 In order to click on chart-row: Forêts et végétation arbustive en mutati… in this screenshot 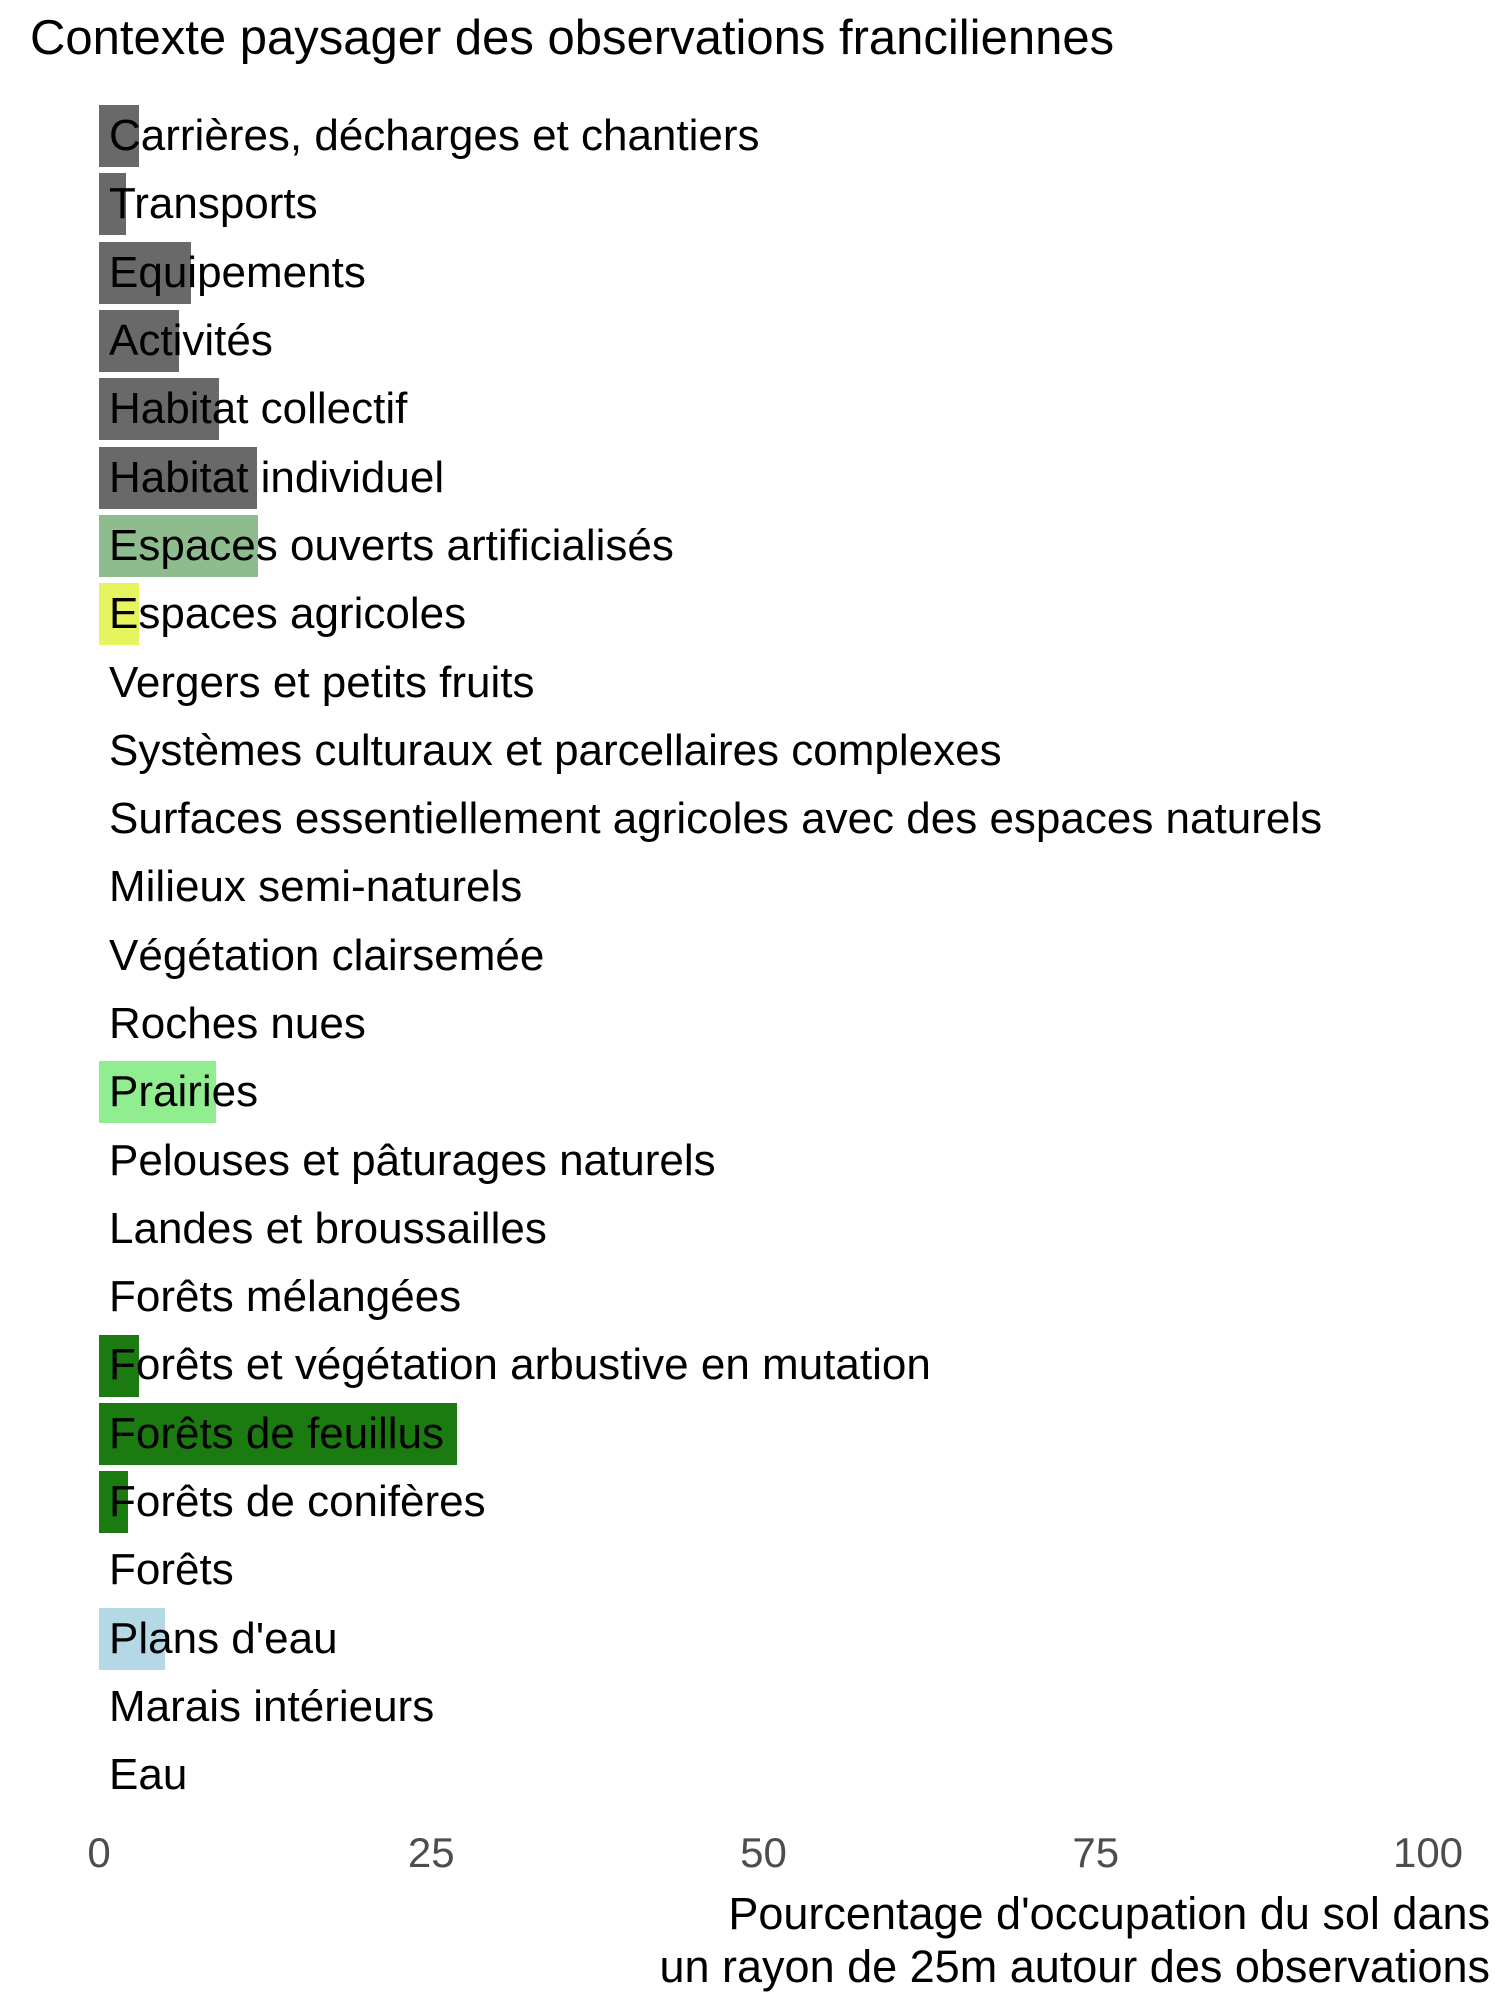, I will do `click(763, 1365)`.